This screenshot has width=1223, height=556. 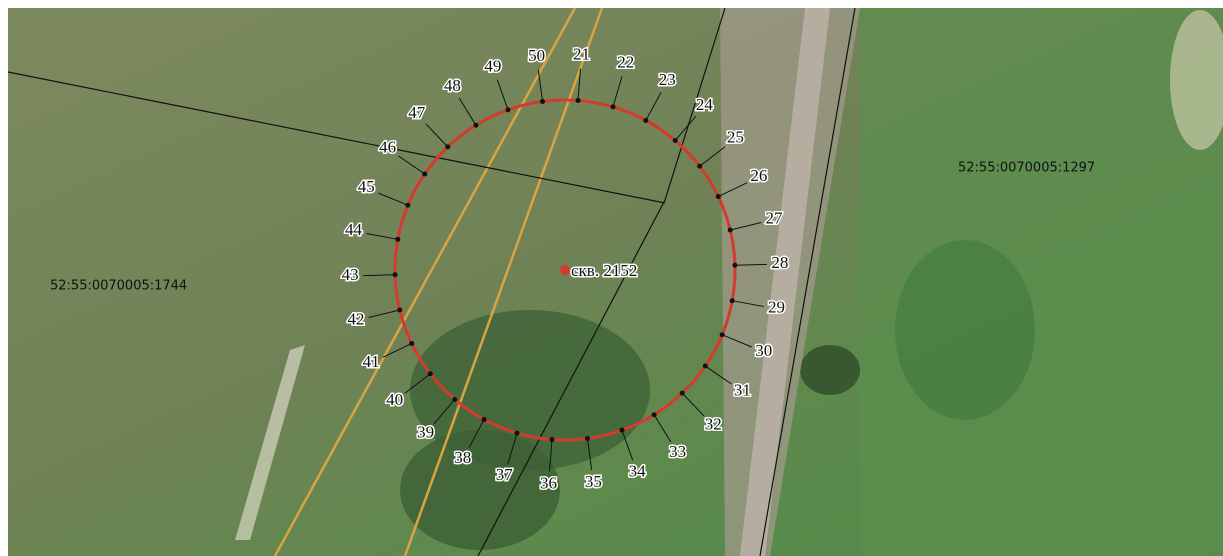 I want to click on point-label: 38, so click(x=462, y=457).